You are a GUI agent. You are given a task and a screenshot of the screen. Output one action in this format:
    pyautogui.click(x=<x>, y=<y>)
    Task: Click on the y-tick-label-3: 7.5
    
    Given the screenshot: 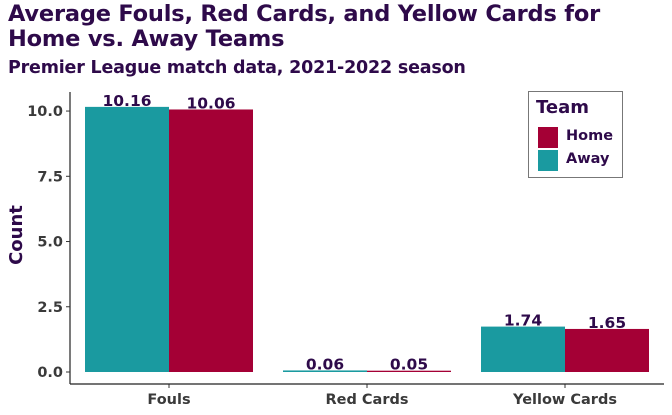 What is the action you would take?
    pyautogui.click(x=50, y=177)
    